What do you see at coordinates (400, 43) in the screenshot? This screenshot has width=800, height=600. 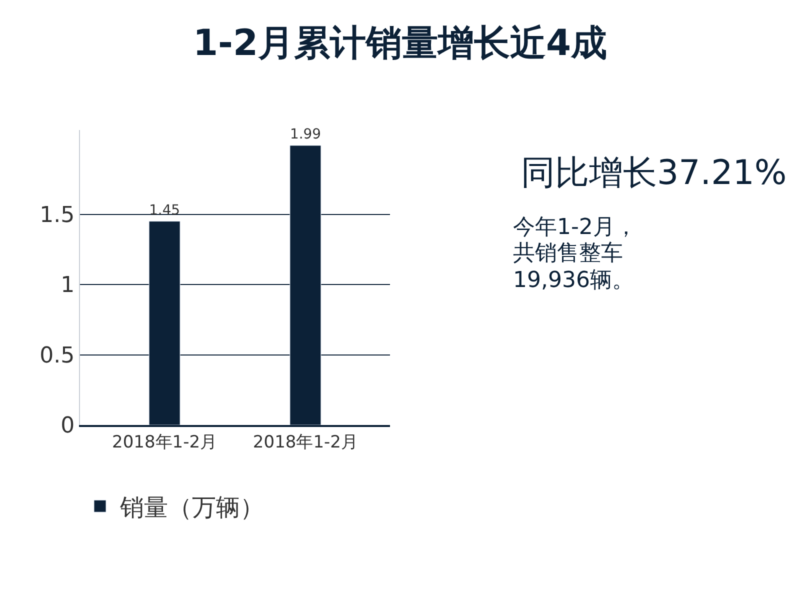 I see `chart-title: 1-2月累计销量增长近4成` at bounding box center [400, 43].